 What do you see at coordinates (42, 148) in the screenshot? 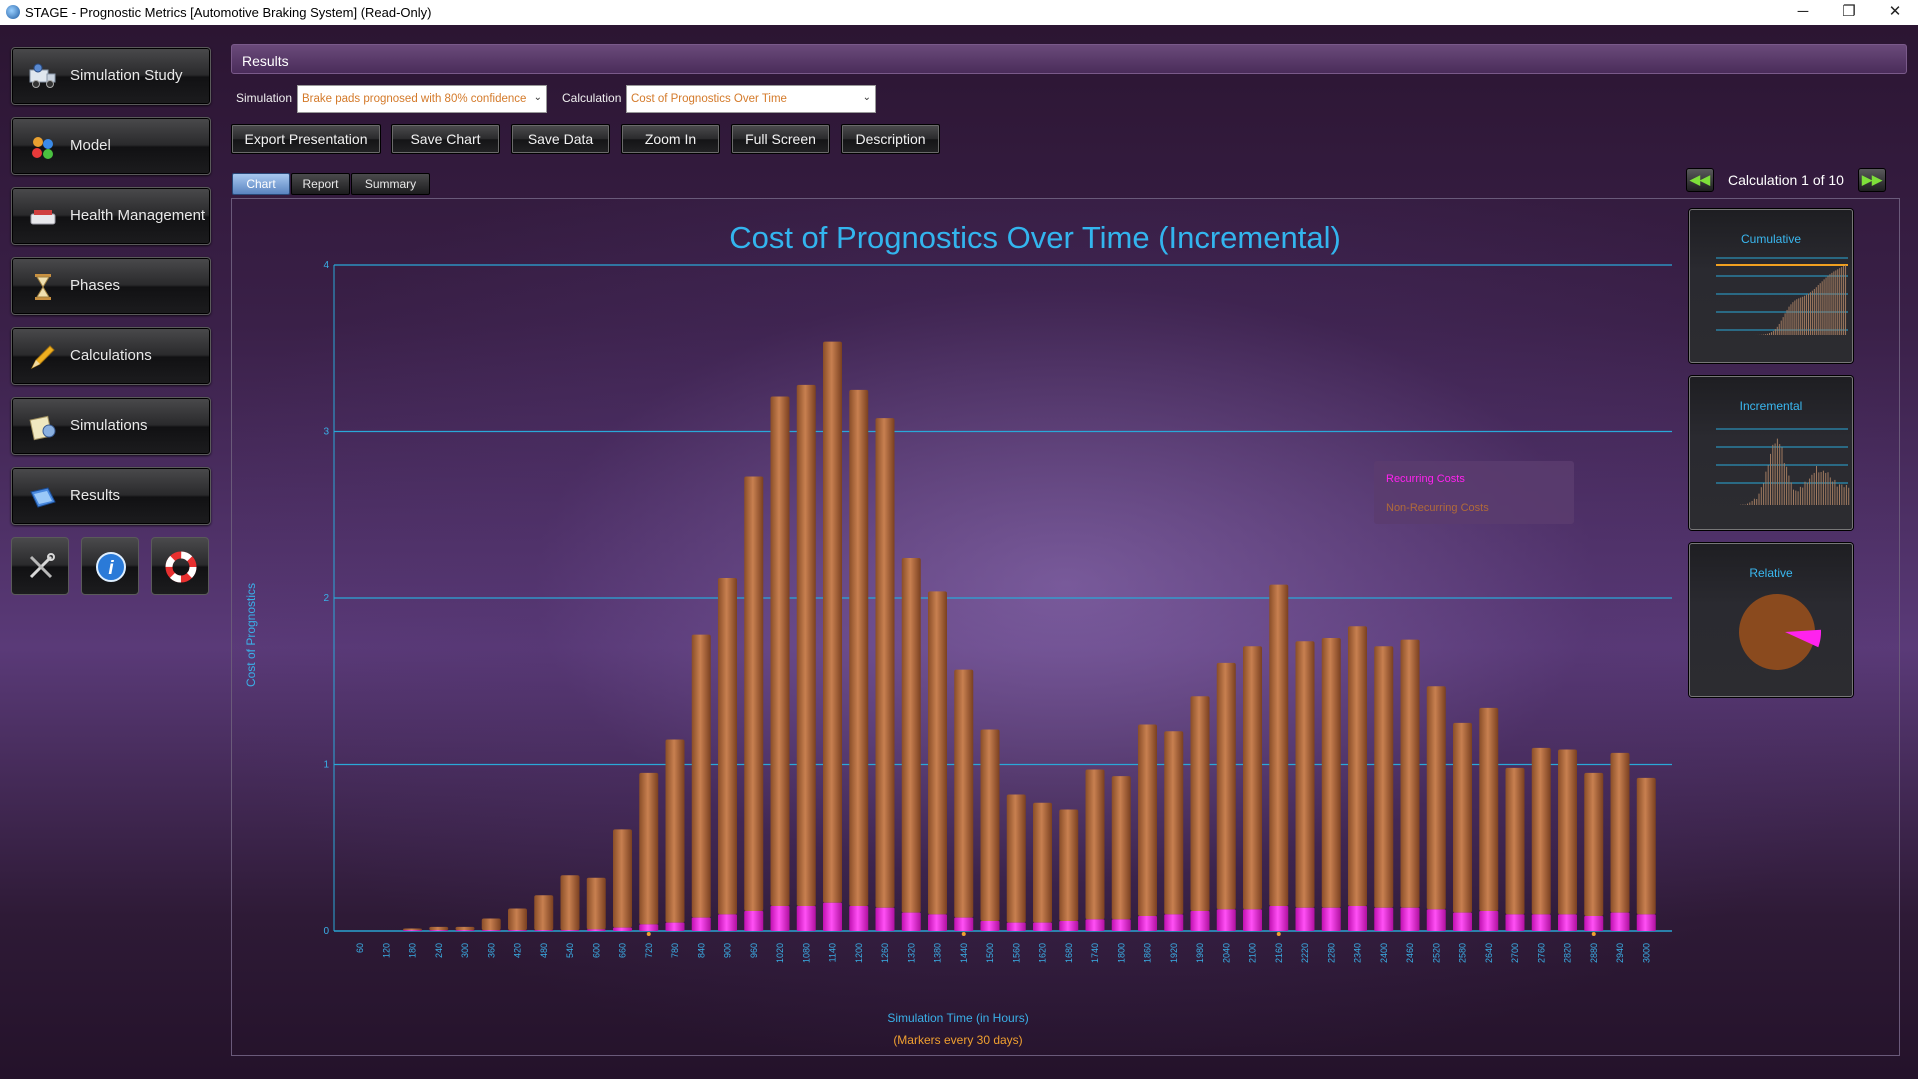
I see `molecule-icon` at bounding box center [42, 148].